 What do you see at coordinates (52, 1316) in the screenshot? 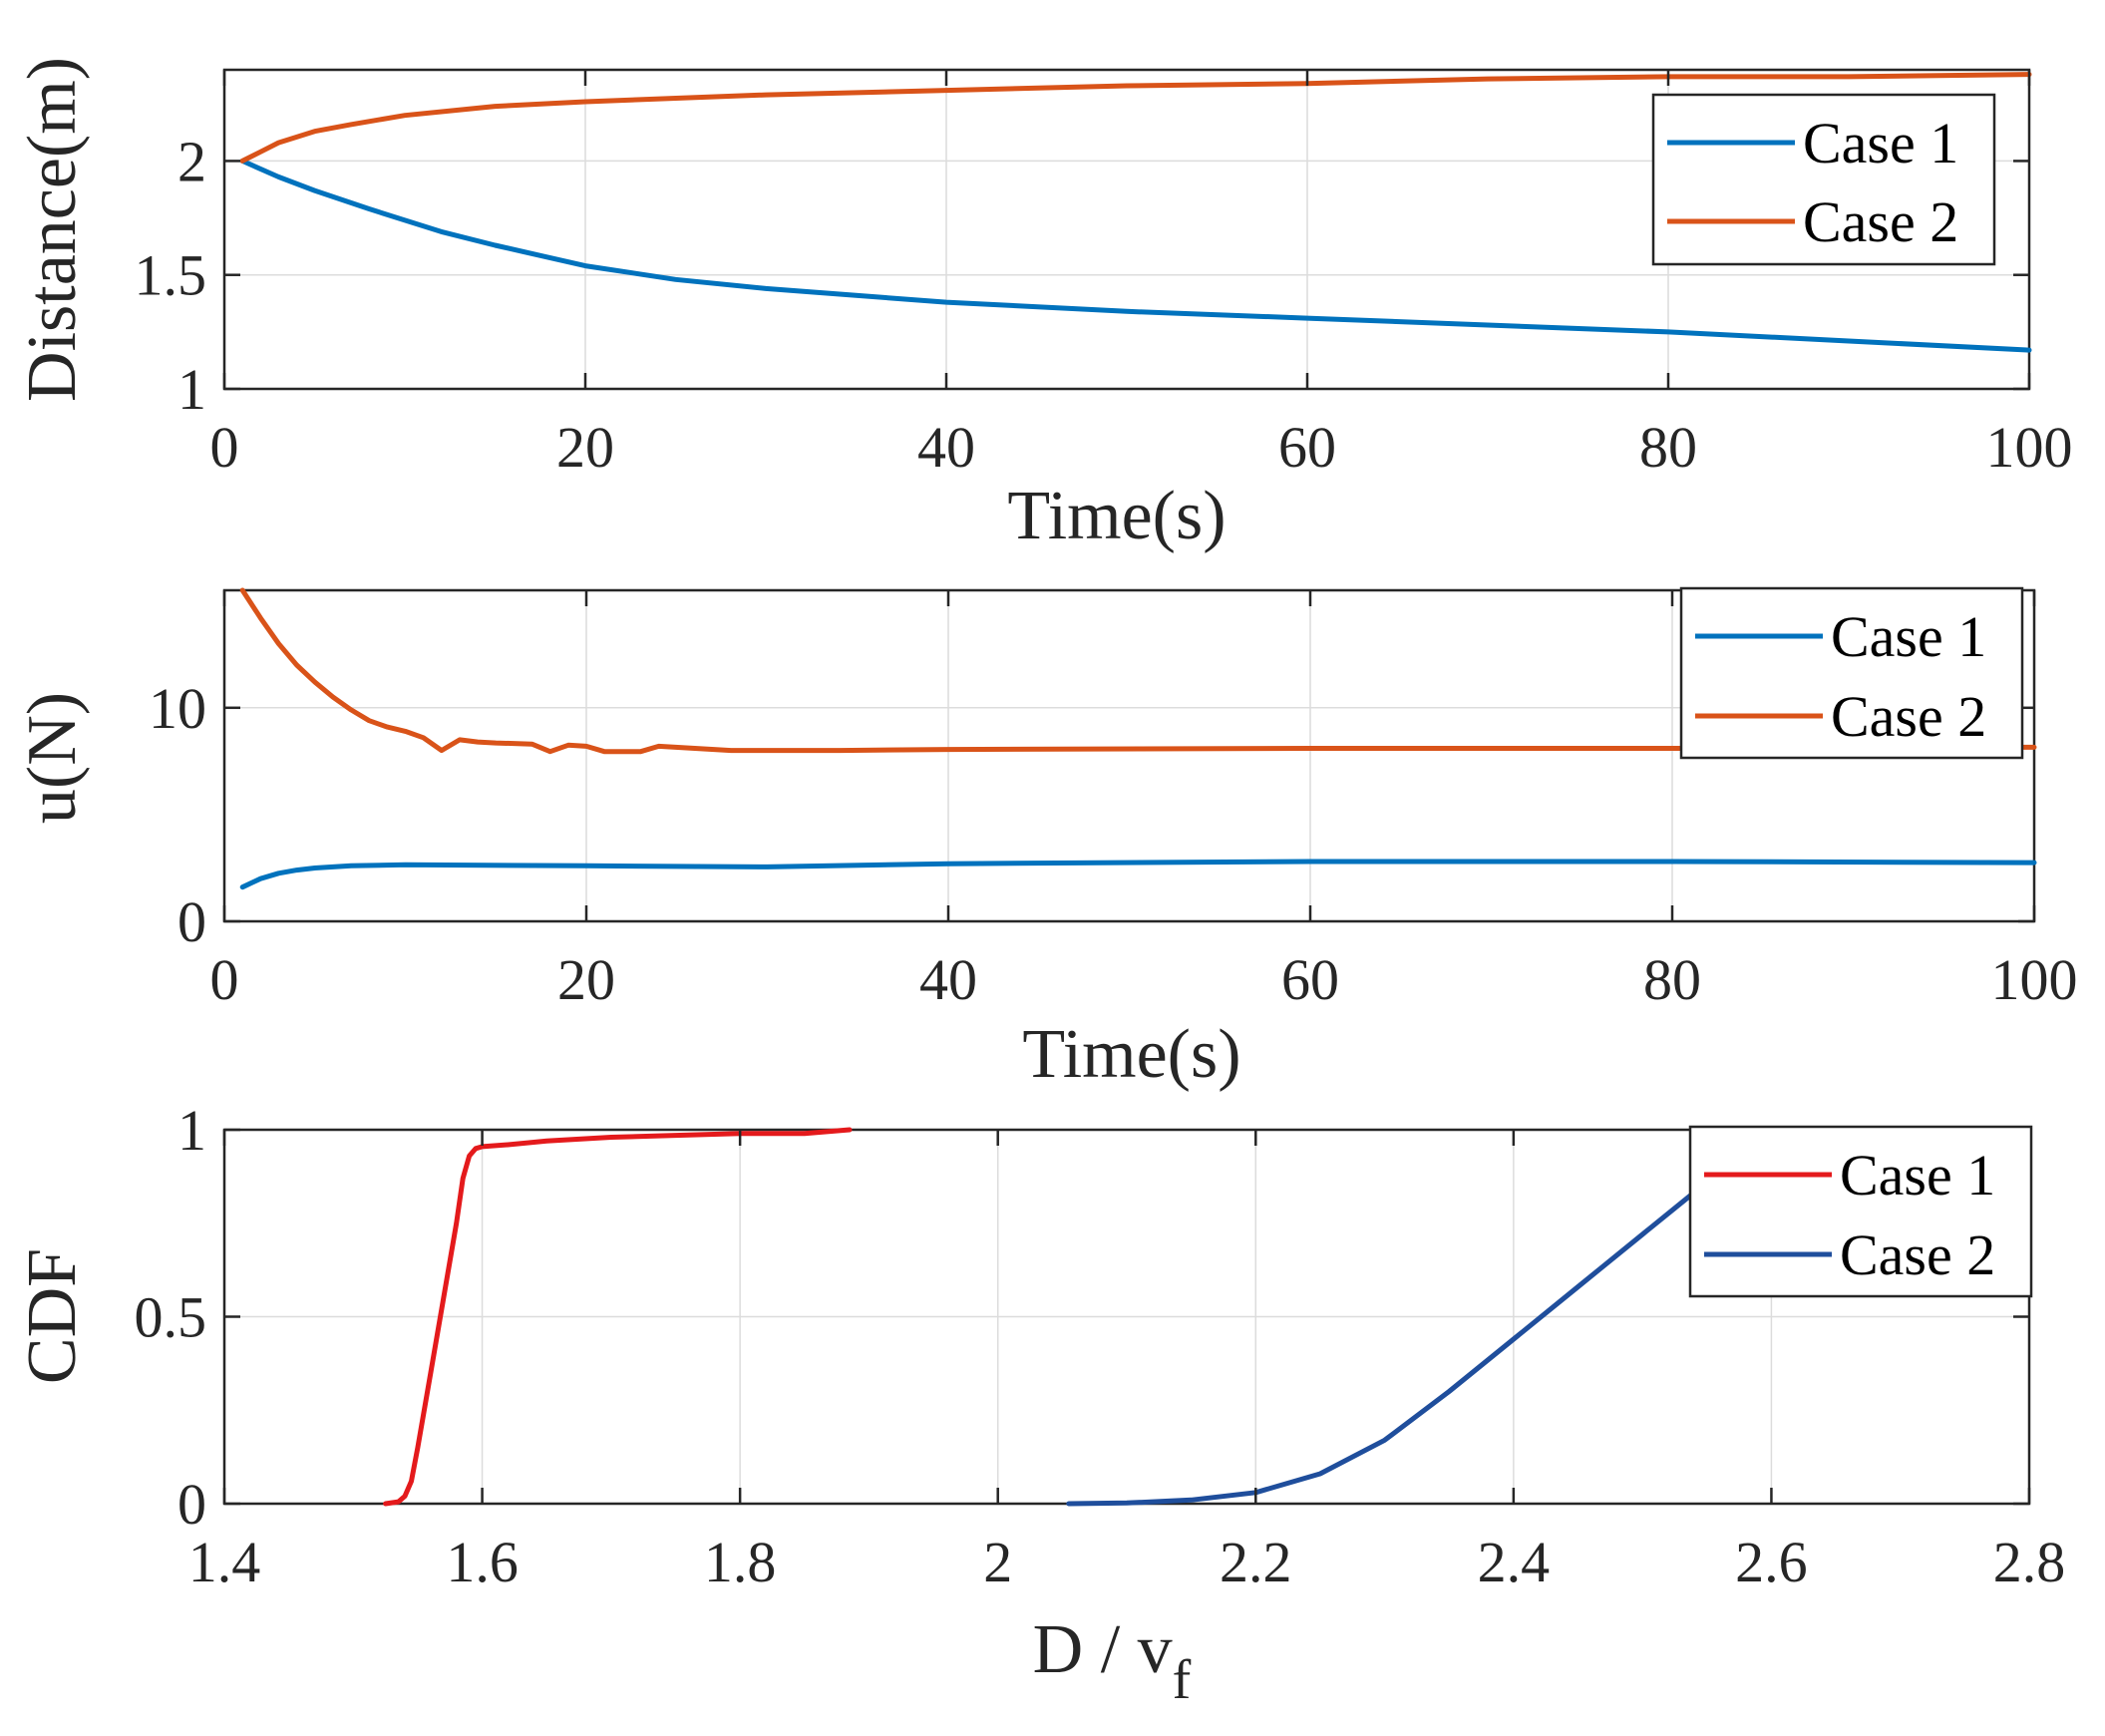
I see `cdf-ylabel: CDF` at bounding box center [52, 1316].